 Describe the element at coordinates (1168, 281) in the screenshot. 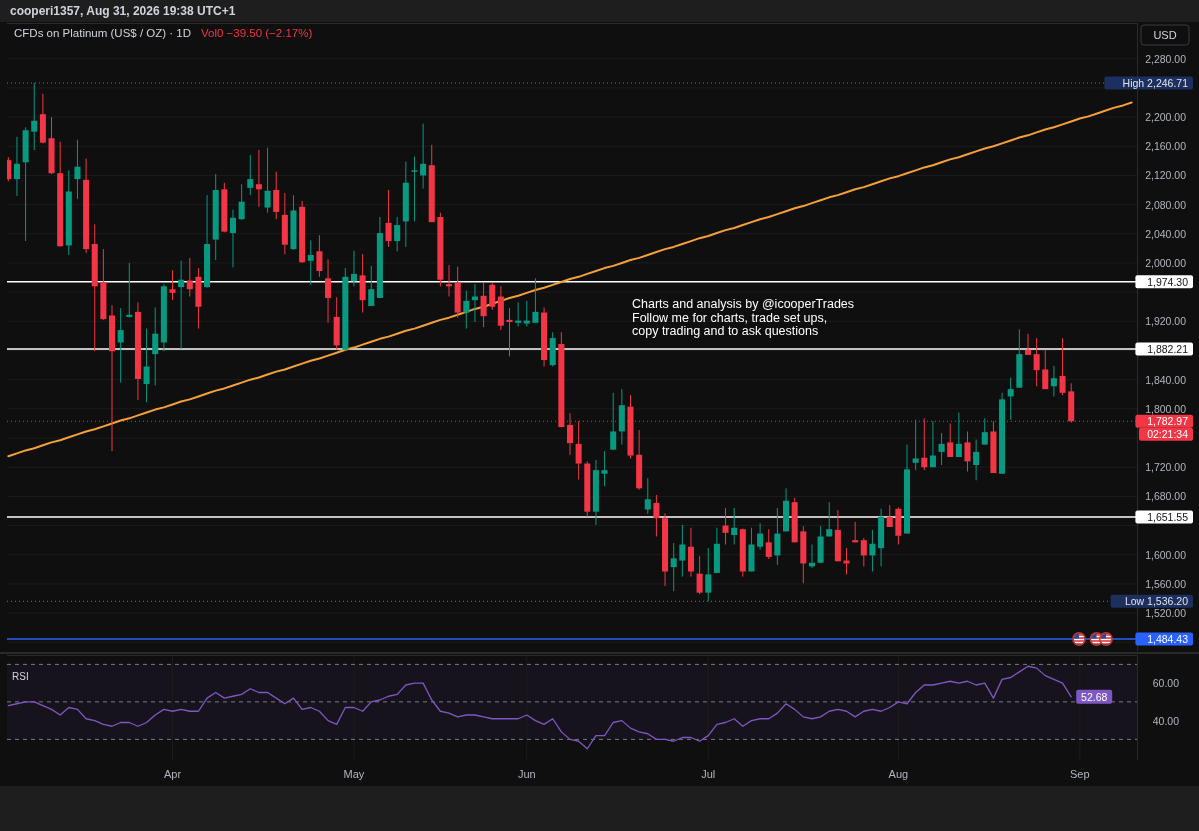

I see `ref-line-label: 1,974.30` at that location.